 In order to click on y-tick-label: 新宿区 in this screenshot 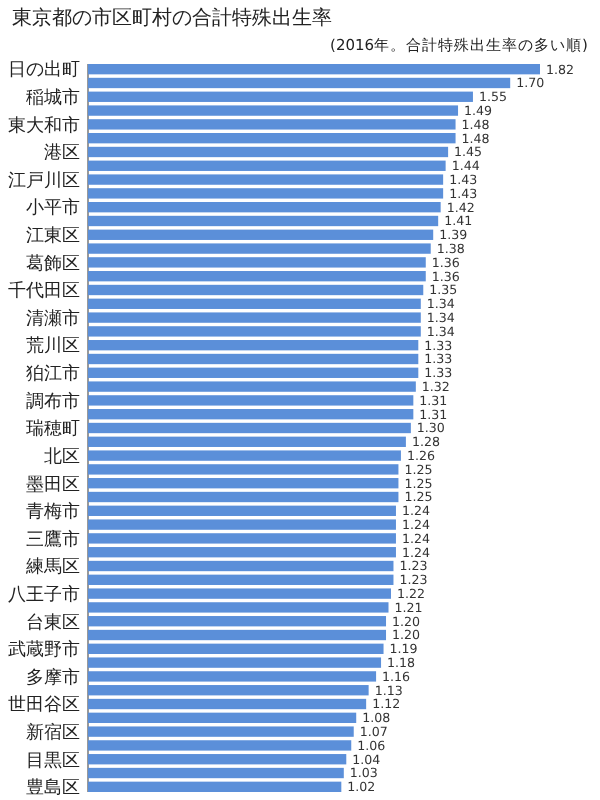, I will do `click(53, 732)`.